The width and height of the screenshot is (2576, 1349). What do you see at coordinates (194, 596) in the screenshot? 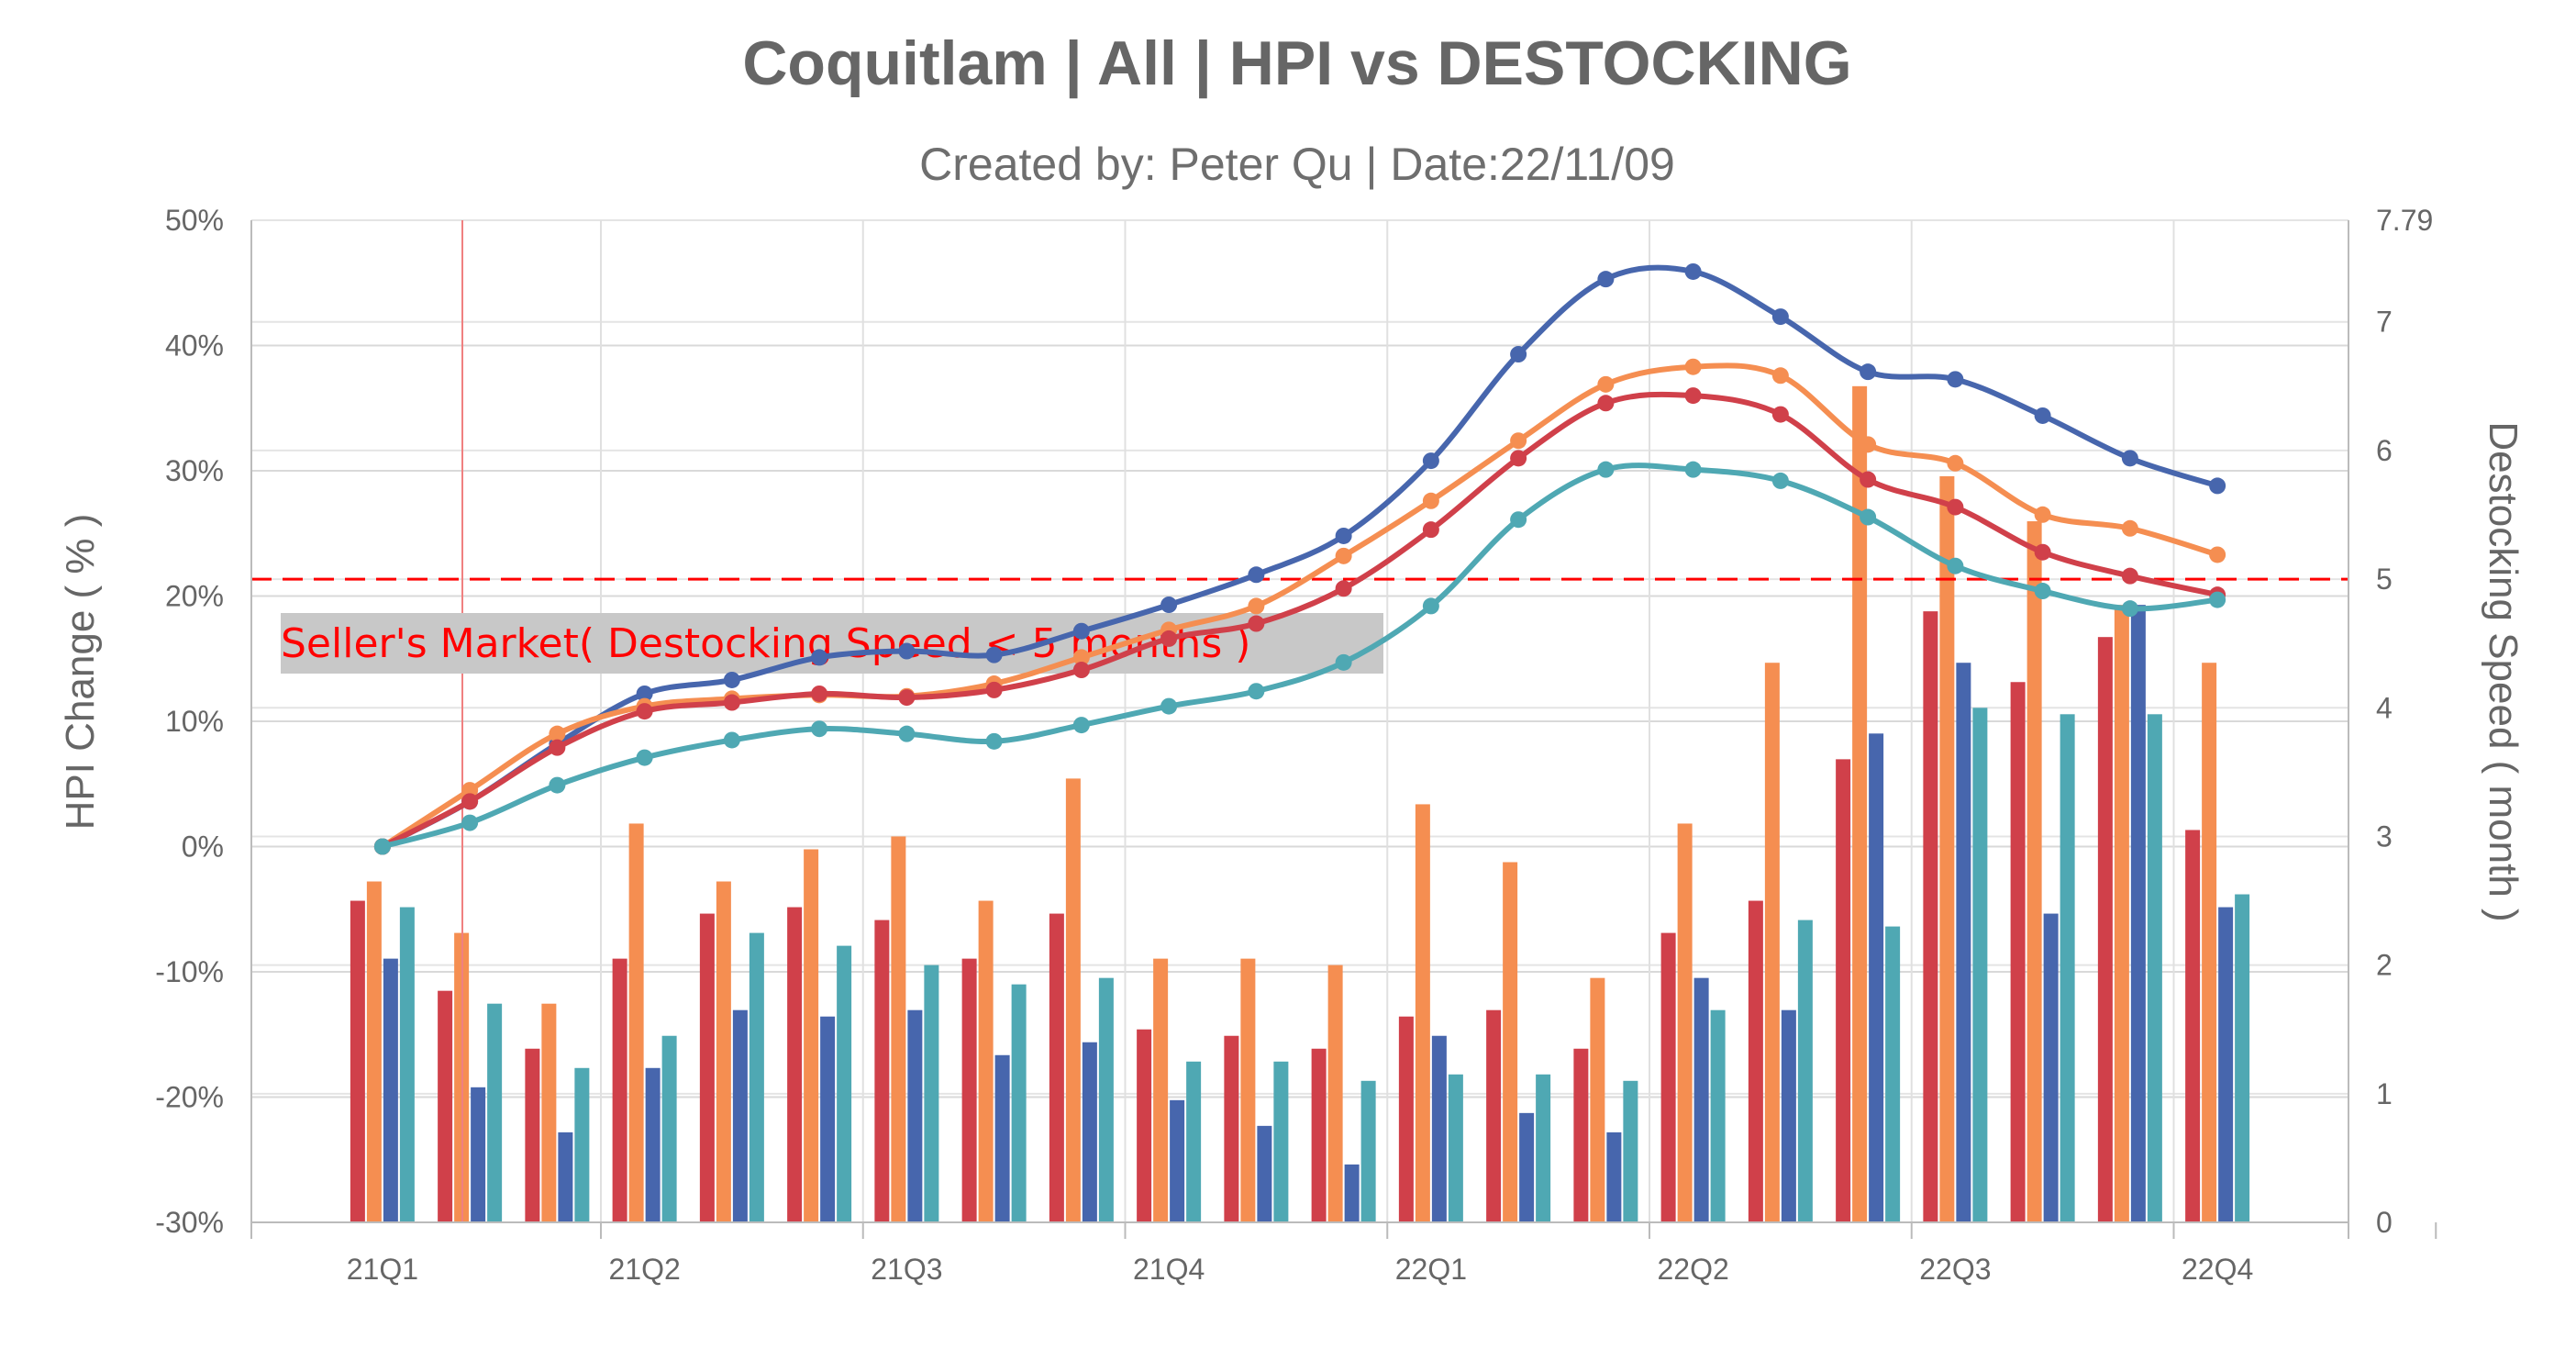
I see `left-tick-label: 20%` at bounding box center [194, 596].